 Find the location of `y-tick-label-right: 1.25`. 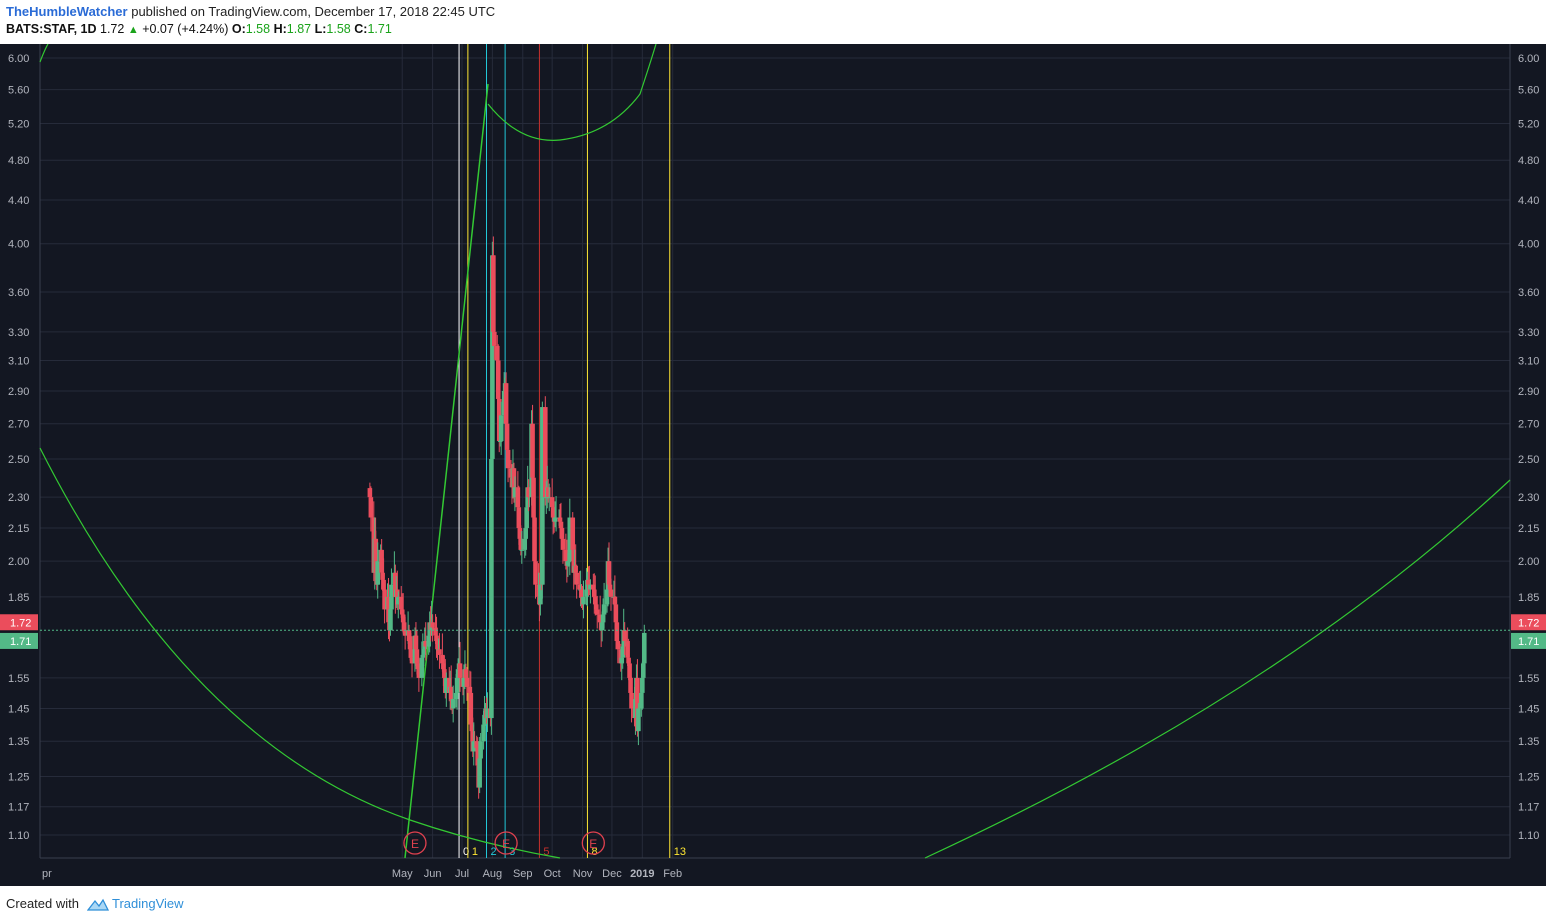

y-tick-label-right: 1.25 is located at coordinates (1528, 777).